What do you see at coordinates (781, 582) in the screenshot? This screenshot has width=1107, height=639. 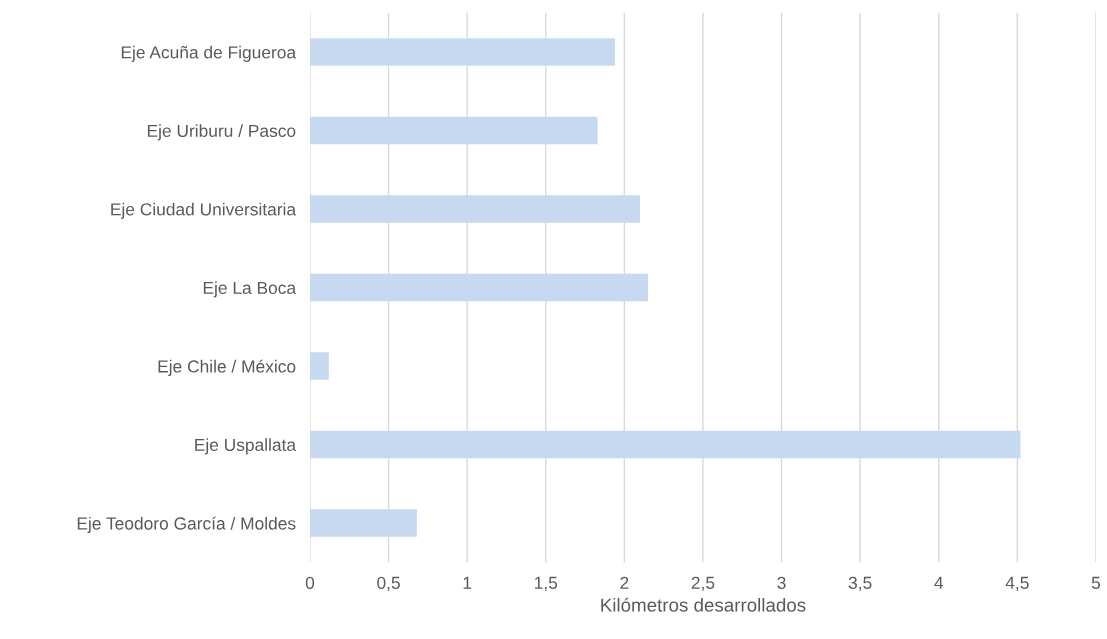 I see `x-tick-label: 3` at bounding box center [781, 582].